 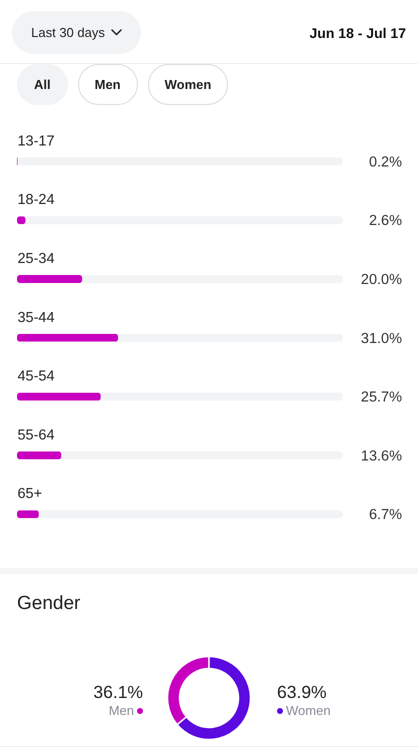 What do you see at coordinates (30, 494) in the screenshot?
I see `y-tick-label: 65+` at bounding box center [30, 494].